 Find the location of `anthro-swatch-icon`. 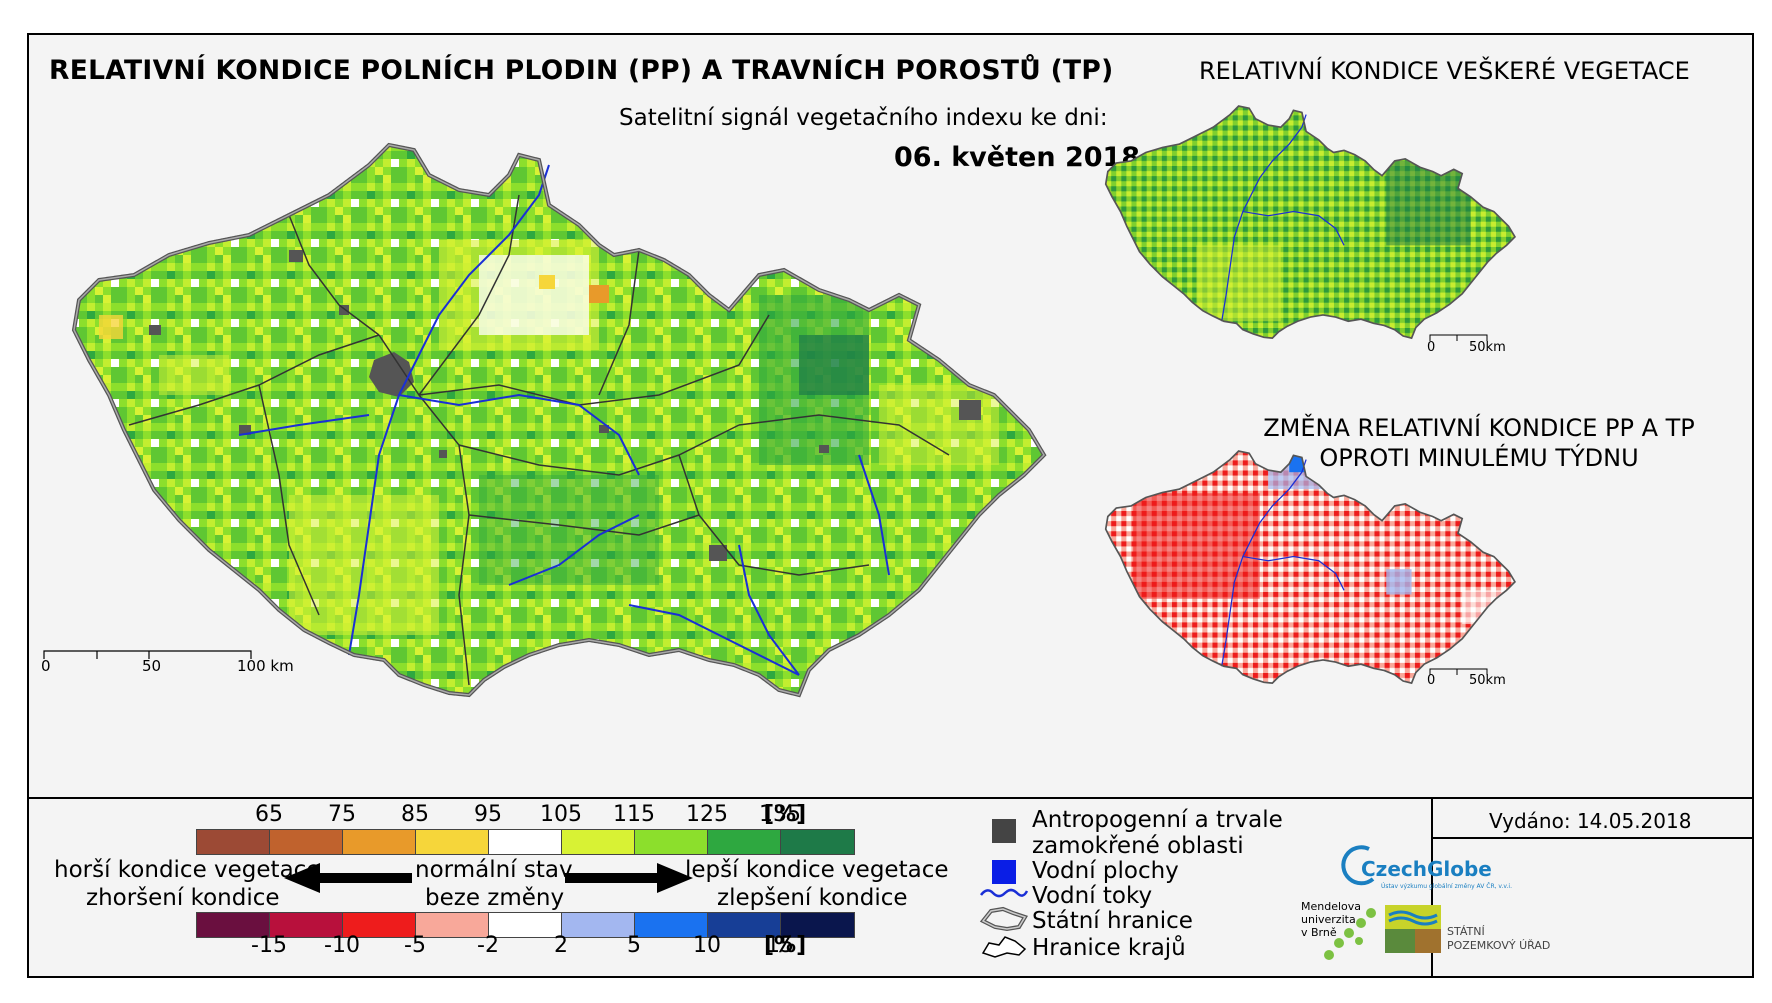

anthro-swatch-icon is located at coordinates (1004, 831).